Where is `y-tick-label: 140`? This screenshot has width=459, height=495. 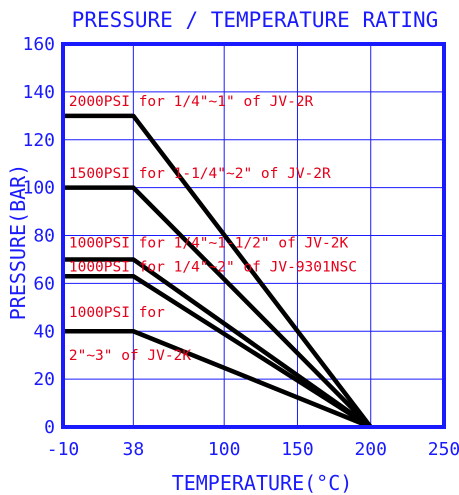 y-tick-label: 140 is located at coordinates (38, 92).